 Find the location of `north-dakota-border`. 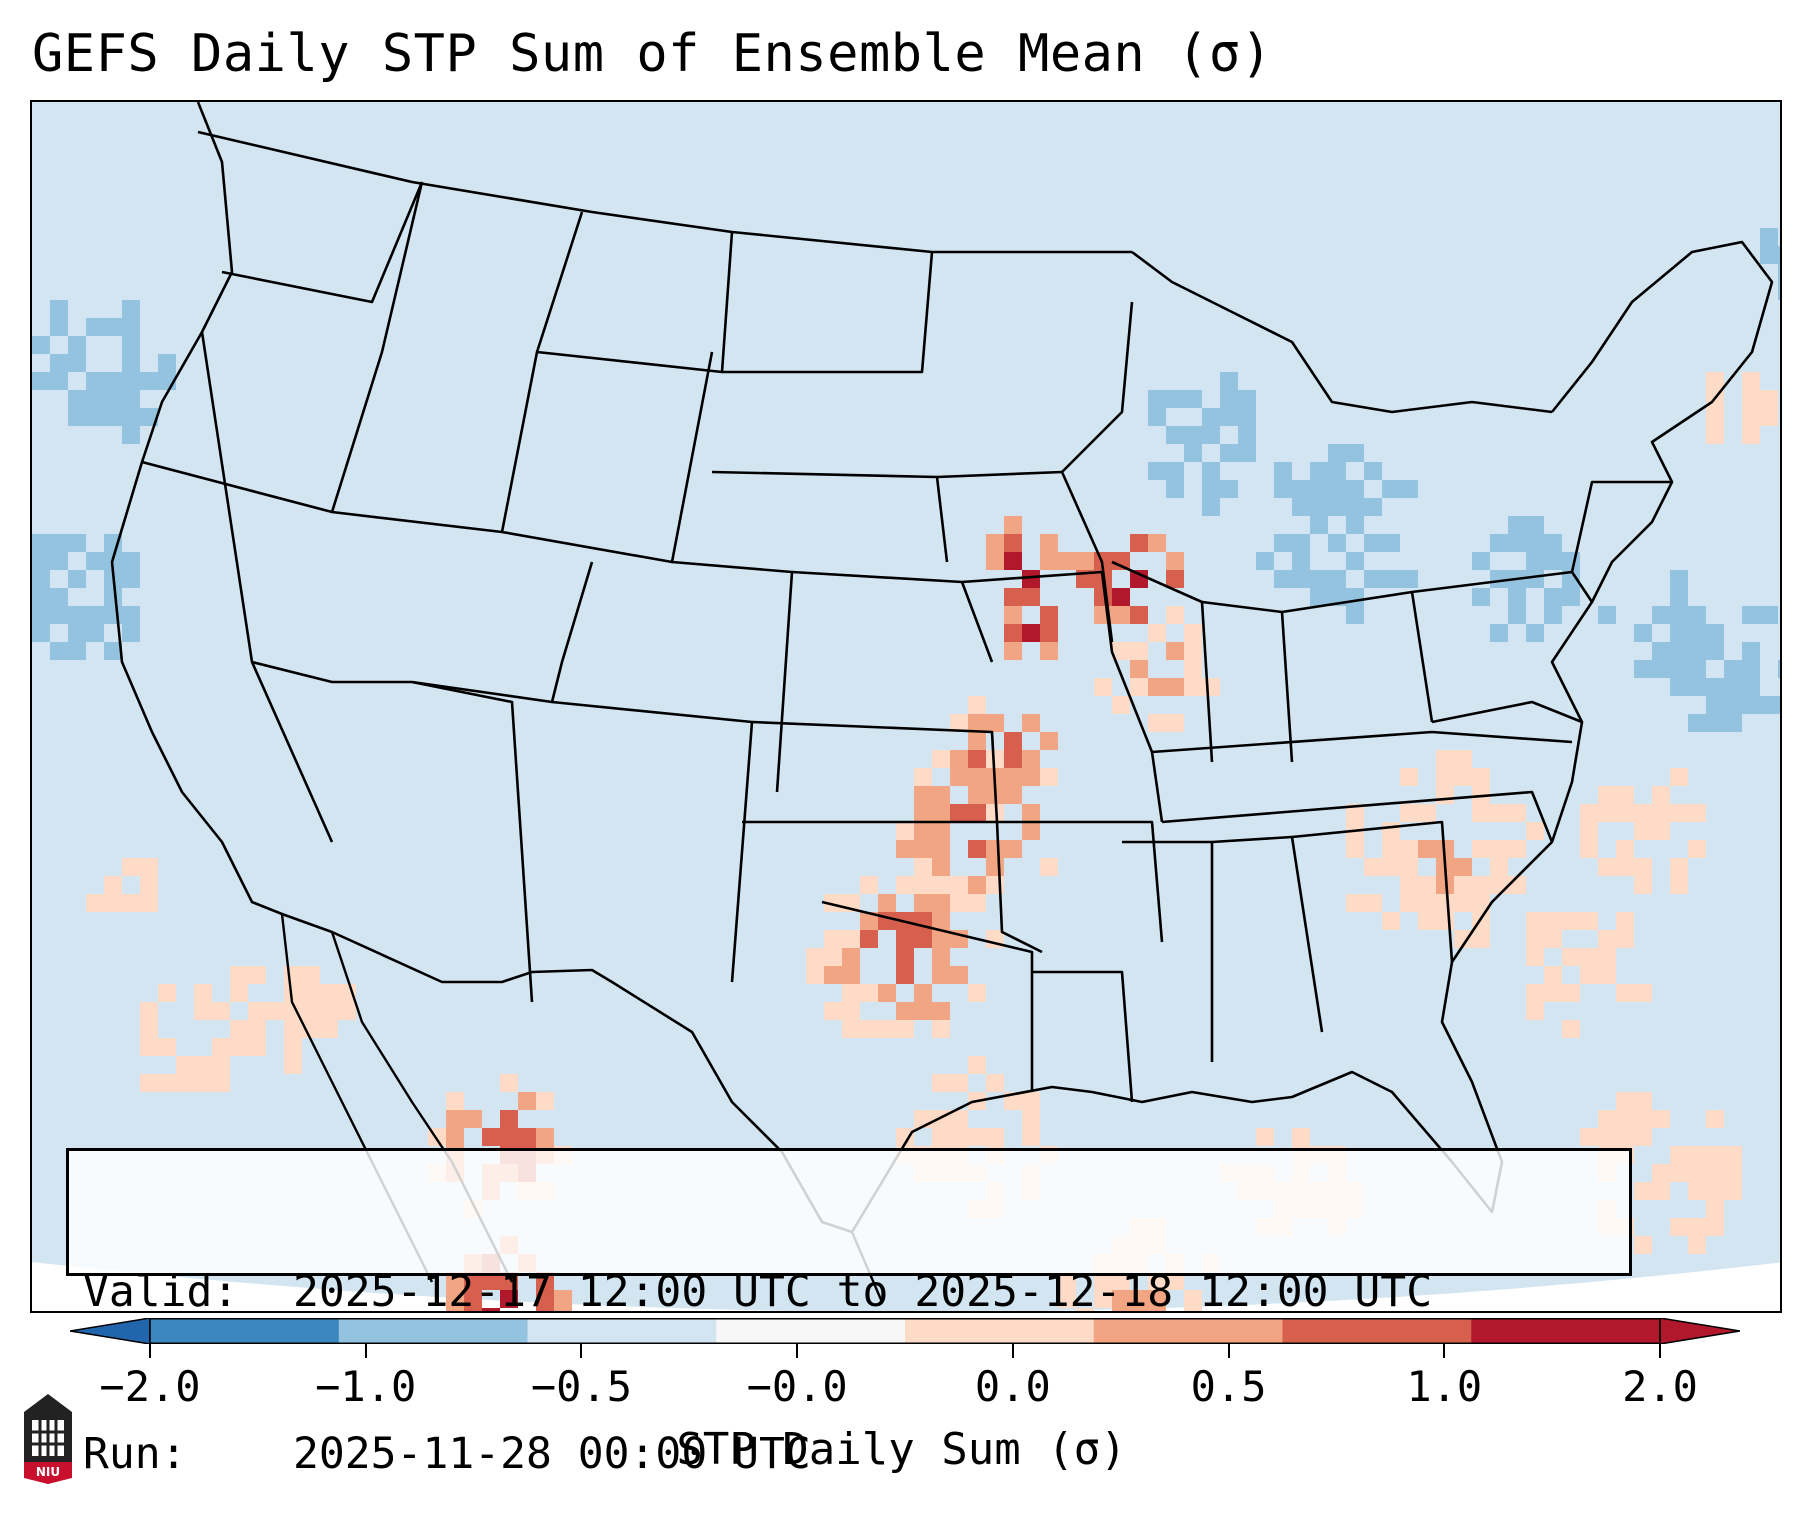

north-dakota-border is located at coordinates (828, 312).